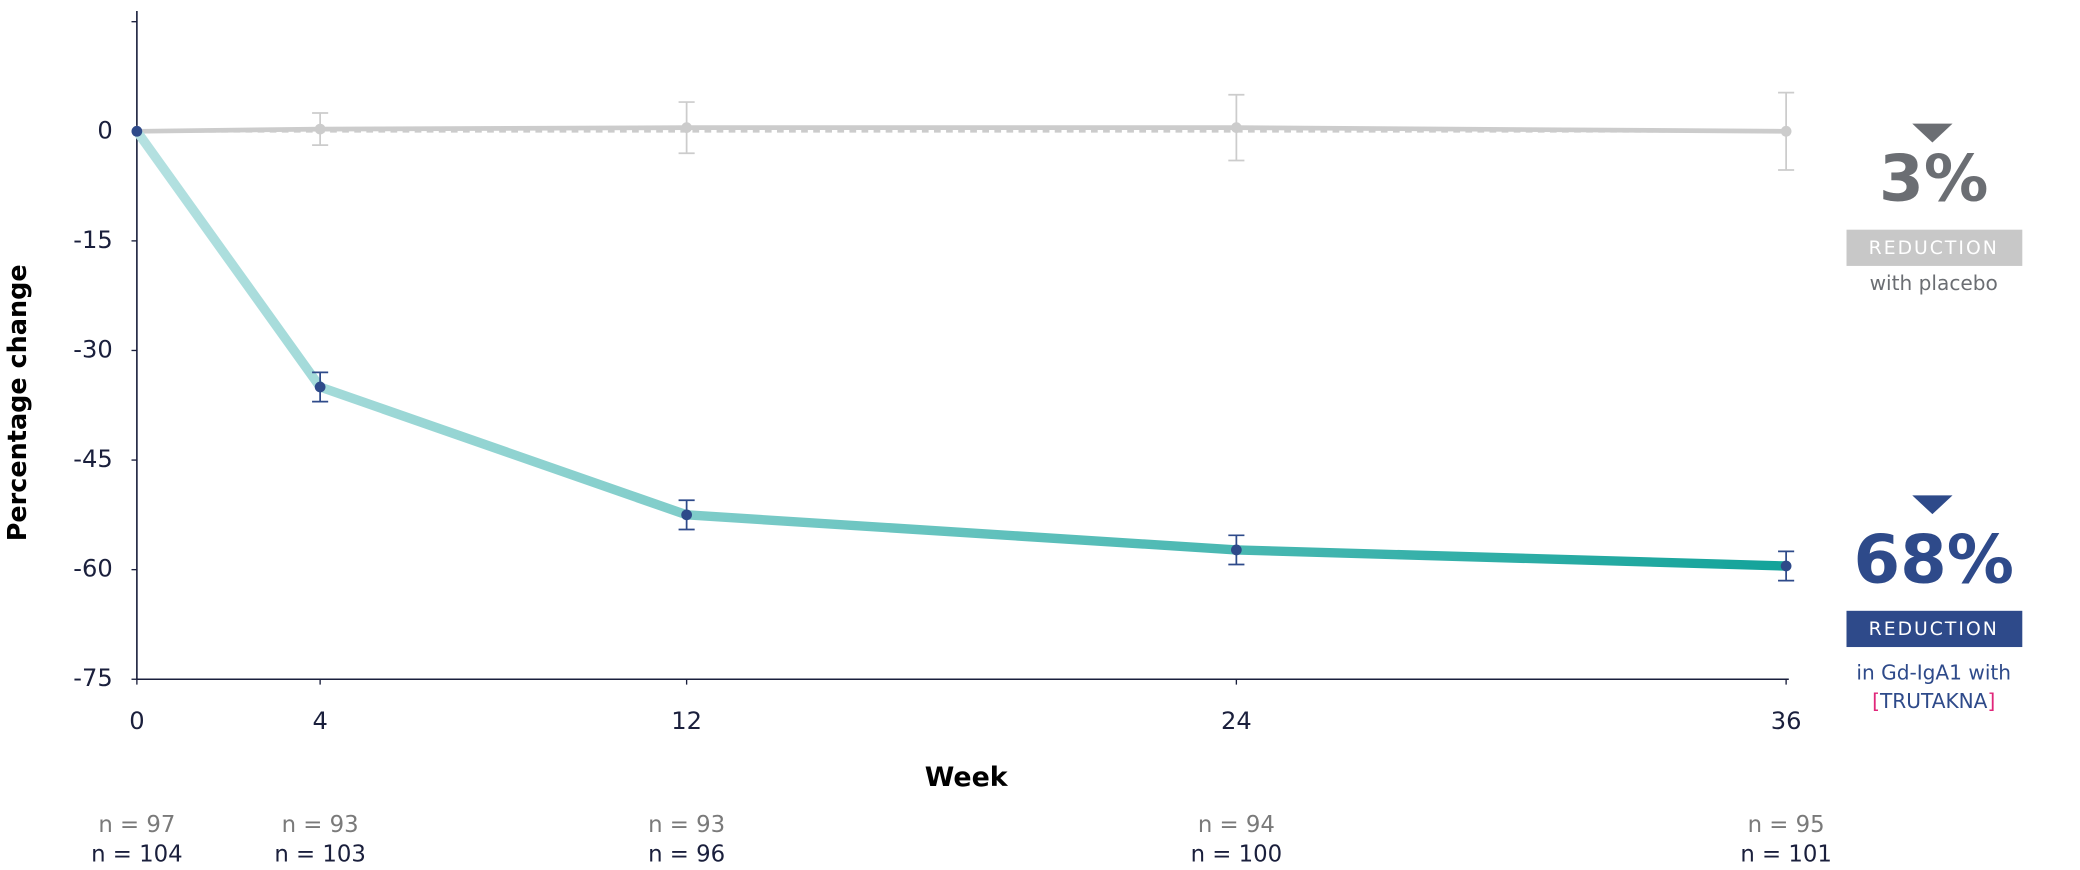 This screenshot has height=870, width=2080. Describe the element at coordinates (92, 240) in the screenshot. I see `y-tick-label: -15` at that location.